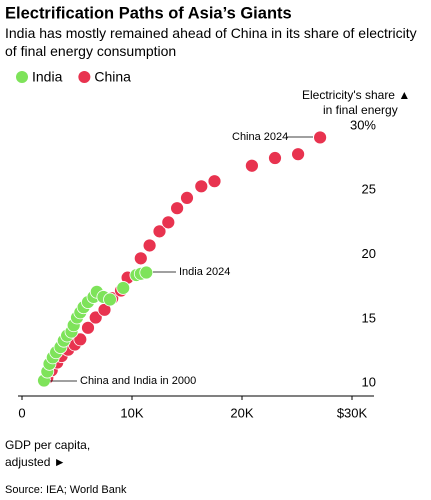  Describe the element at coordinates (66, 490) in the screenshot. I see `source: Source: IEA; World Bank` at that location.